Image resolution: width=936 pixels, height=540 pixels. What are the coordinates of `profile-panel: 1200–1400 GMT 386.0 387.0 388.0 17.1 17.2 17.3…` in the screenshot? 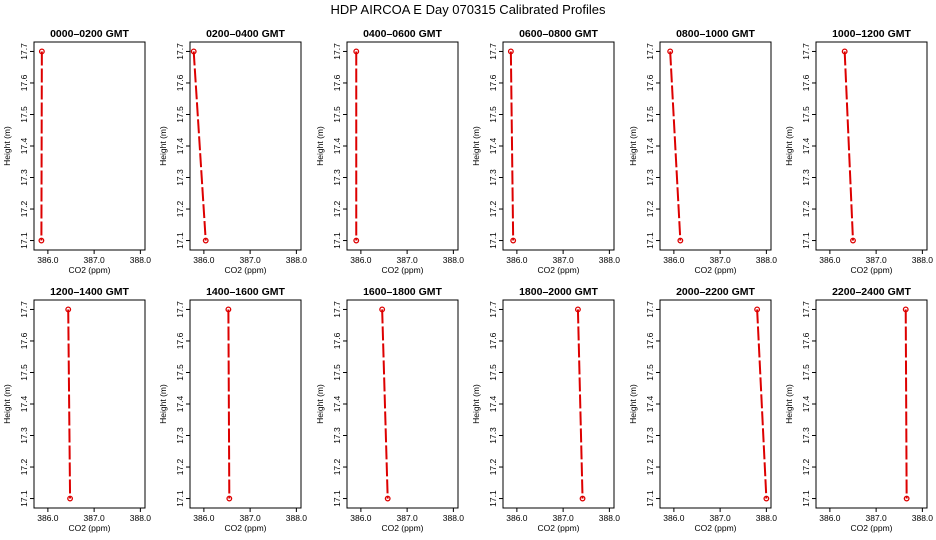 It's located at (76, 409).